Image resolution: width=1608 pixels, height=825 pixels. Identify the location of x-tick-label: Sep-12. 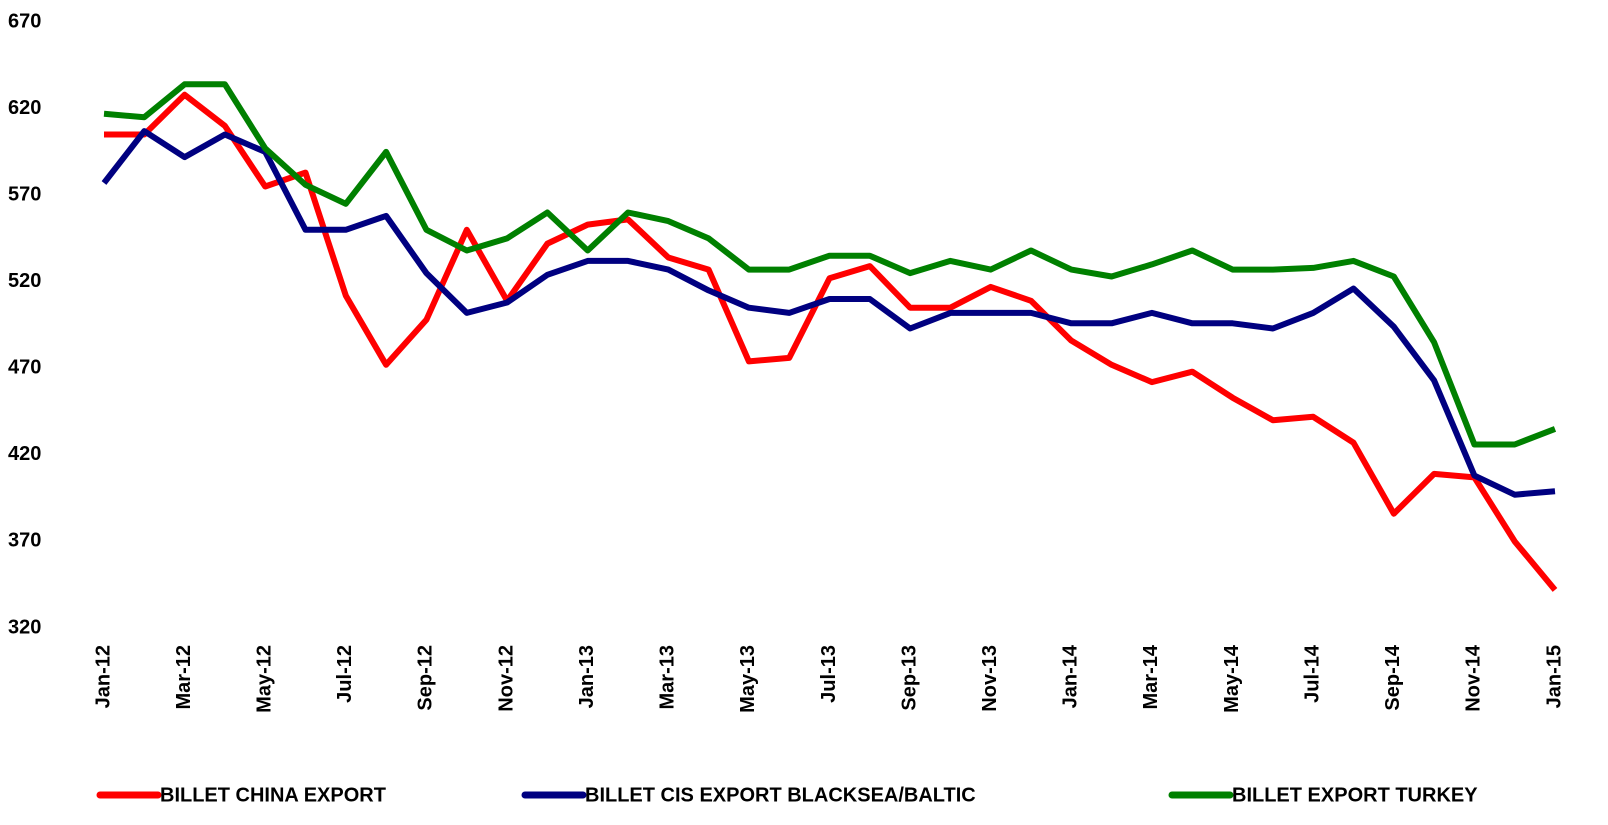
(426, 678).